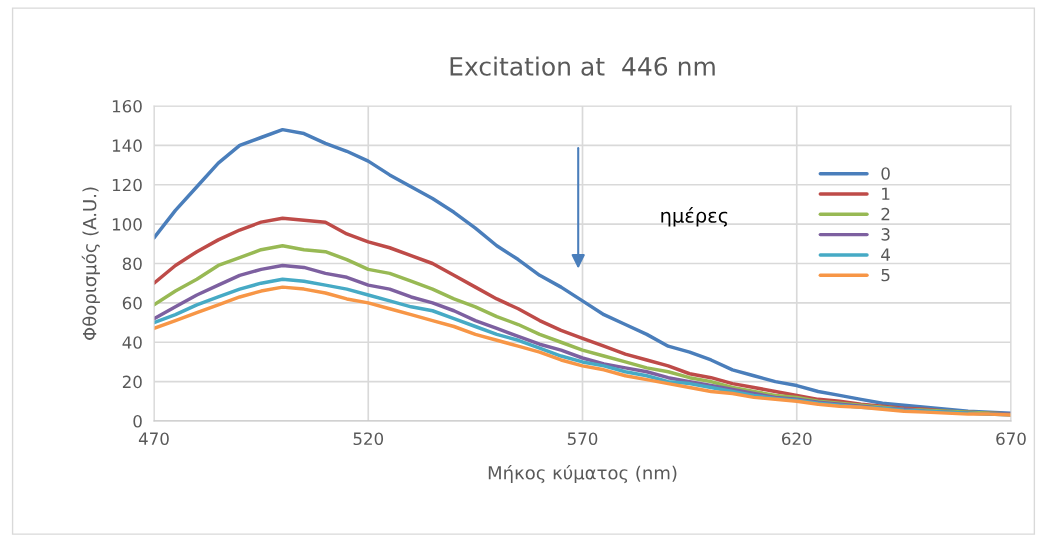 The width and height of the screenshot is (1048, 545). I want to click on y-tick-label: 120, so click(127, 185).